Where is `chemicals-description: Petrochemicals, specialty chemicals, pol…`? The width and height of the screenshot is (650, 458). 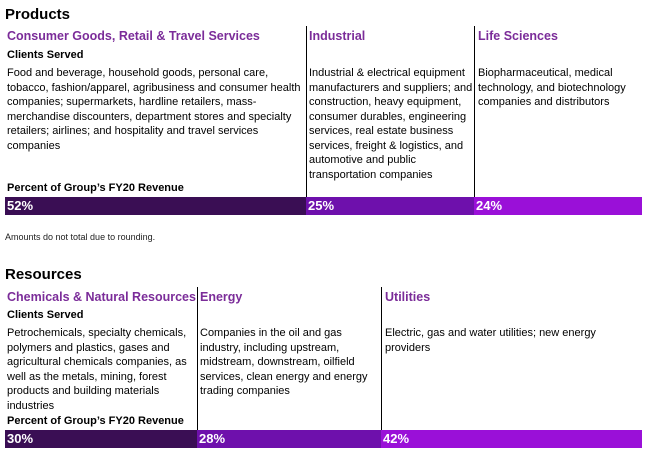 chemicals-description: Petrochemicals, specialty chemicals, pol… is located at coordinates (97, 369).